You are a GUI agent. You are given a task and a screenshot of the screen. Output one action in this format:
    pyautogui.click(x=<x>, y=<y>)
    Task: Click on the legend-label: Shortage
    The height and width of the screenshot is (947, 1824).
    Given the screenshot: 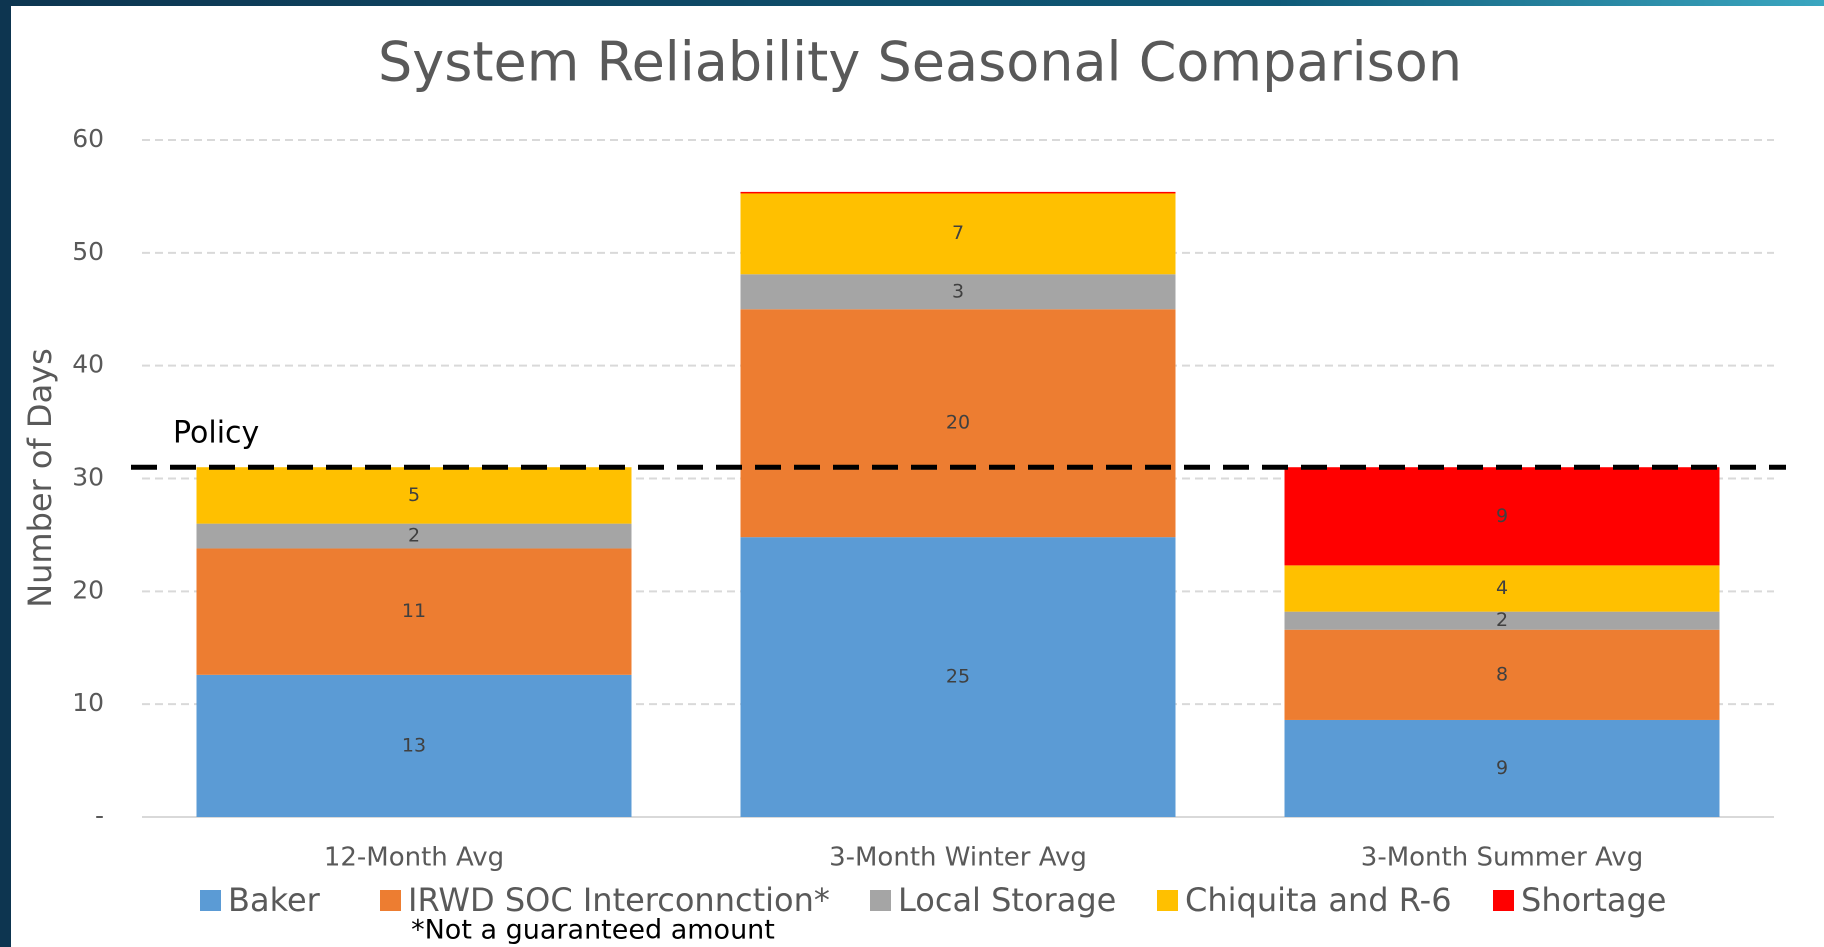 What is the action you would take?
    pyautogui.click(x=1593, y=900)
    